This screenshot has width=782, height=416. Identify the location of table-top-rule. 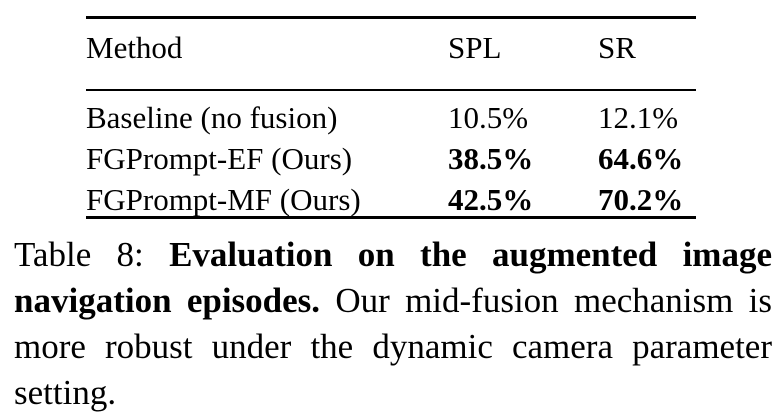
(391, 17).